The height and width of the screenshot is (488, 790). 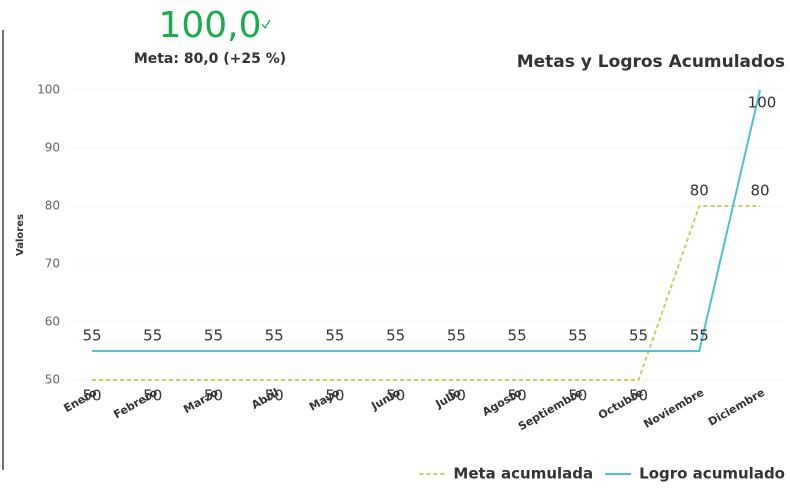 I want to click on kpi-check, so click(x=266, y=24).